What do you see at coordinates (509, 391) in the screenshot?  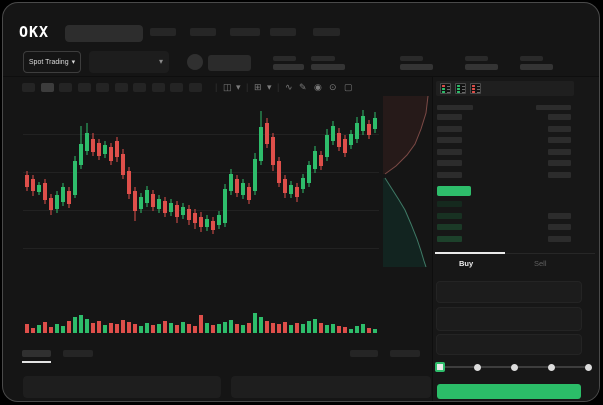 I see `buy-submit-button` at bounding box center [509, 391].